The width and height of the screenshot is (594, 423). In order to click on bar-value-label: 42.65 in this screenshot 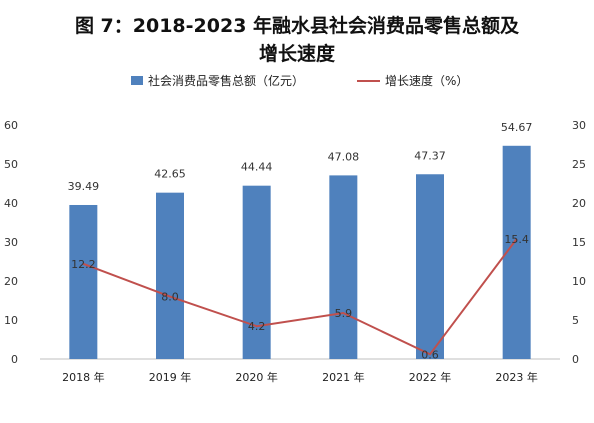, I will do `click(170, 174)`.